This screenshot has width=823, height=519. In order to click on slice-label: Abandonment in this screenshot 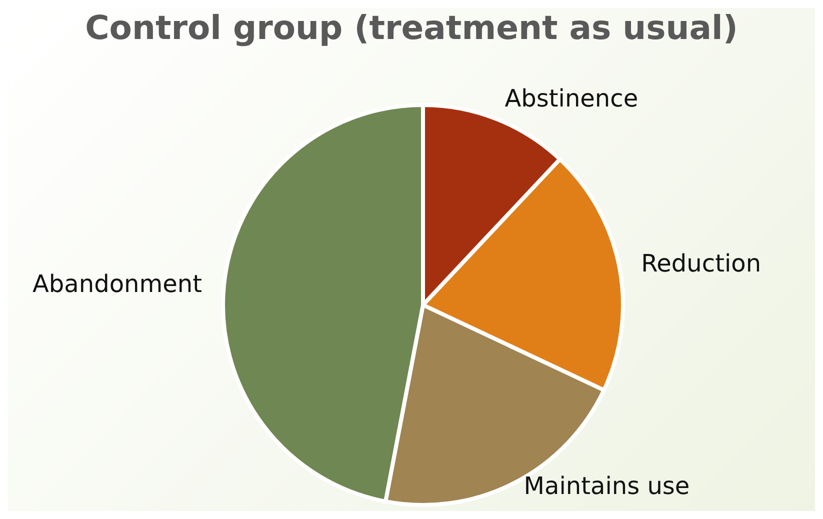, I will do `click(117, 284)`.